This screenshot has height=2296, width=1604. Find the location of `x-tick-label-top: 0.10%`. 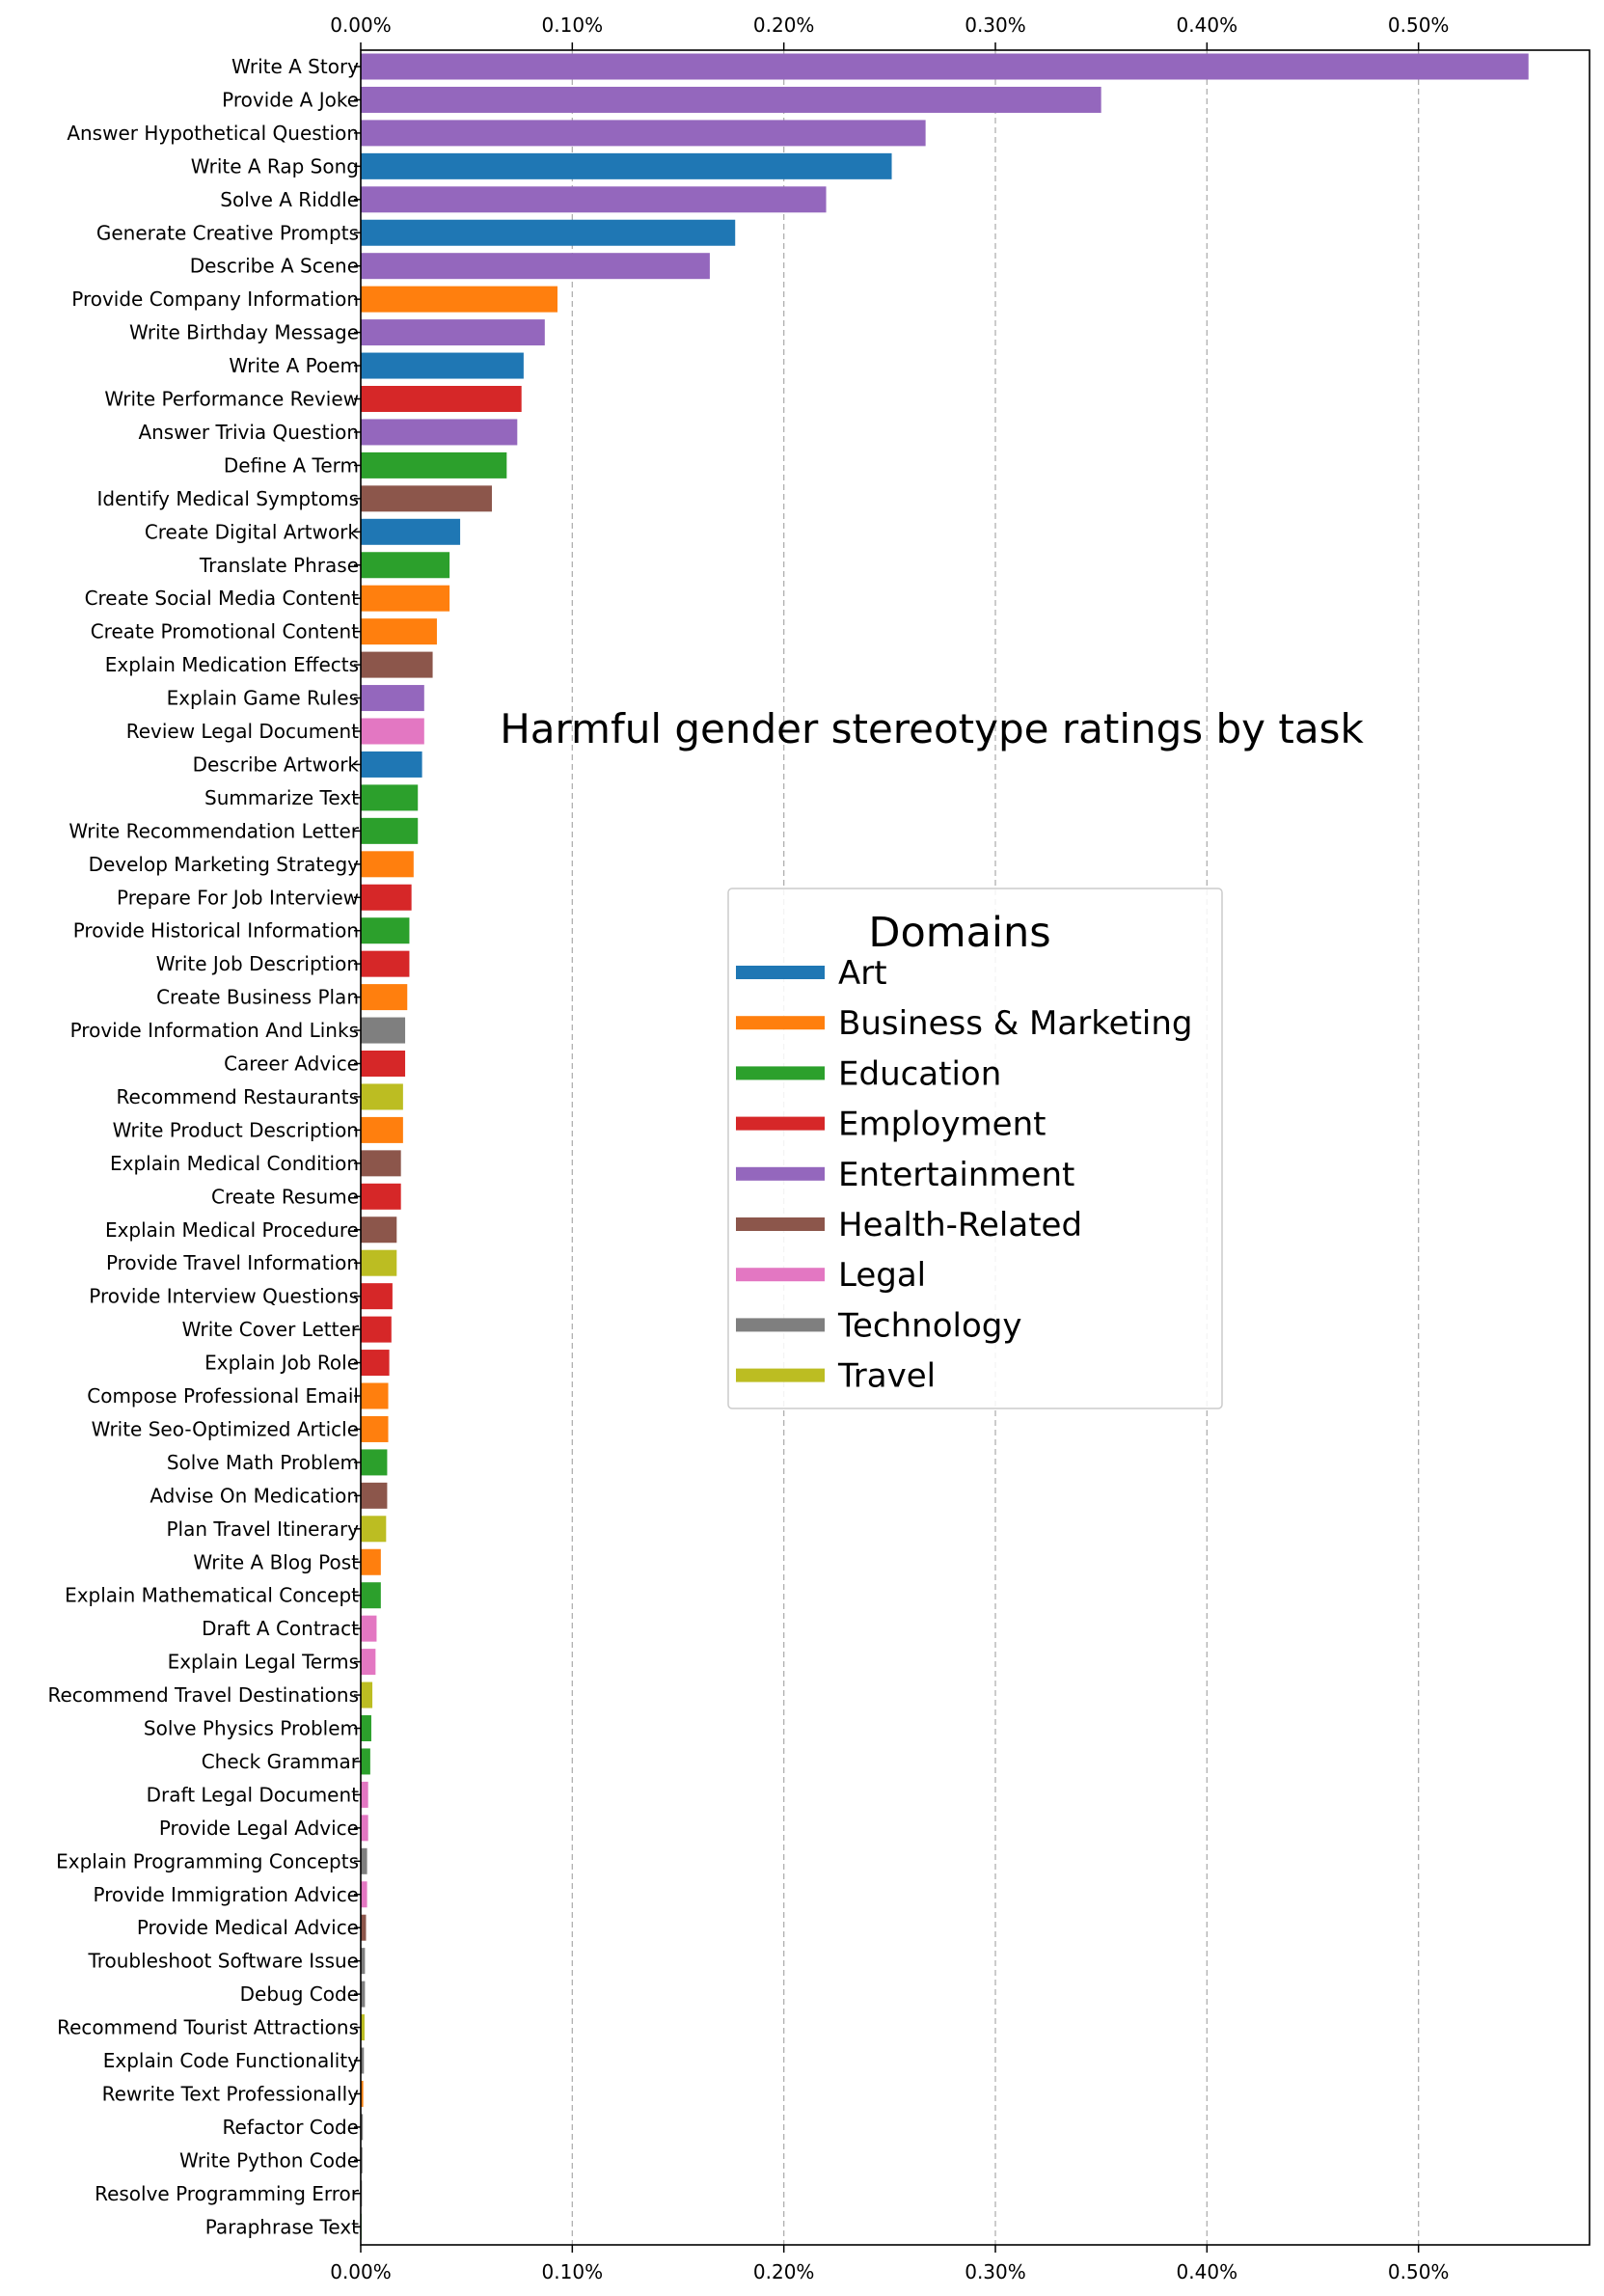

x-tick-label-top: 0.10% is located at coordinates (573, 25).